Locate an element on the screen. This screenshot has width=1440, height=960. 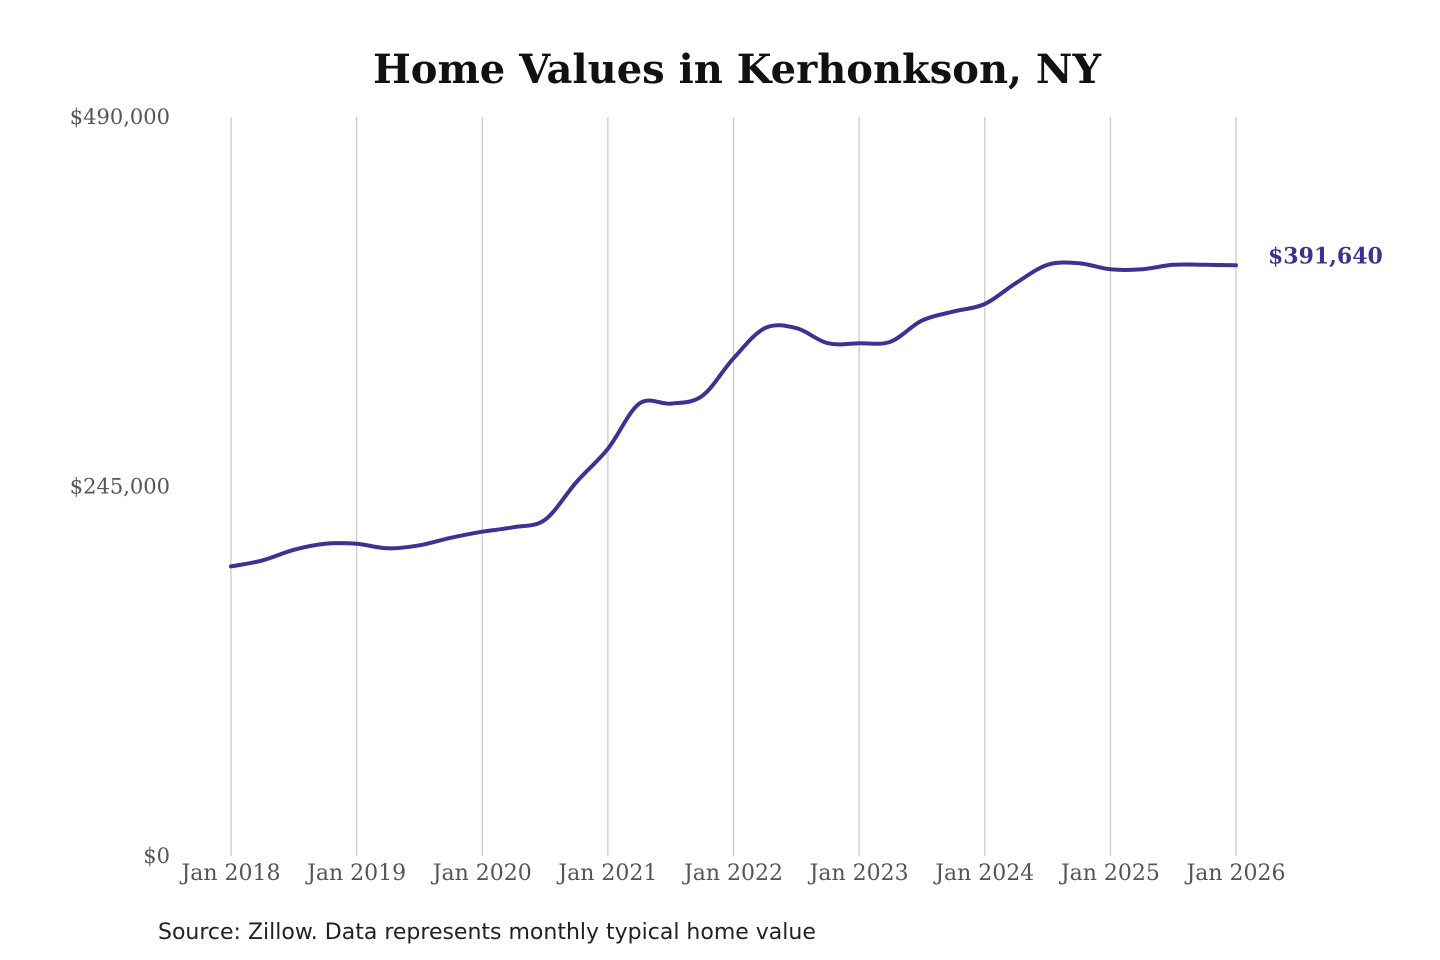
x-tick-label: Jan 2025 is located at coordinates (1109, 873).